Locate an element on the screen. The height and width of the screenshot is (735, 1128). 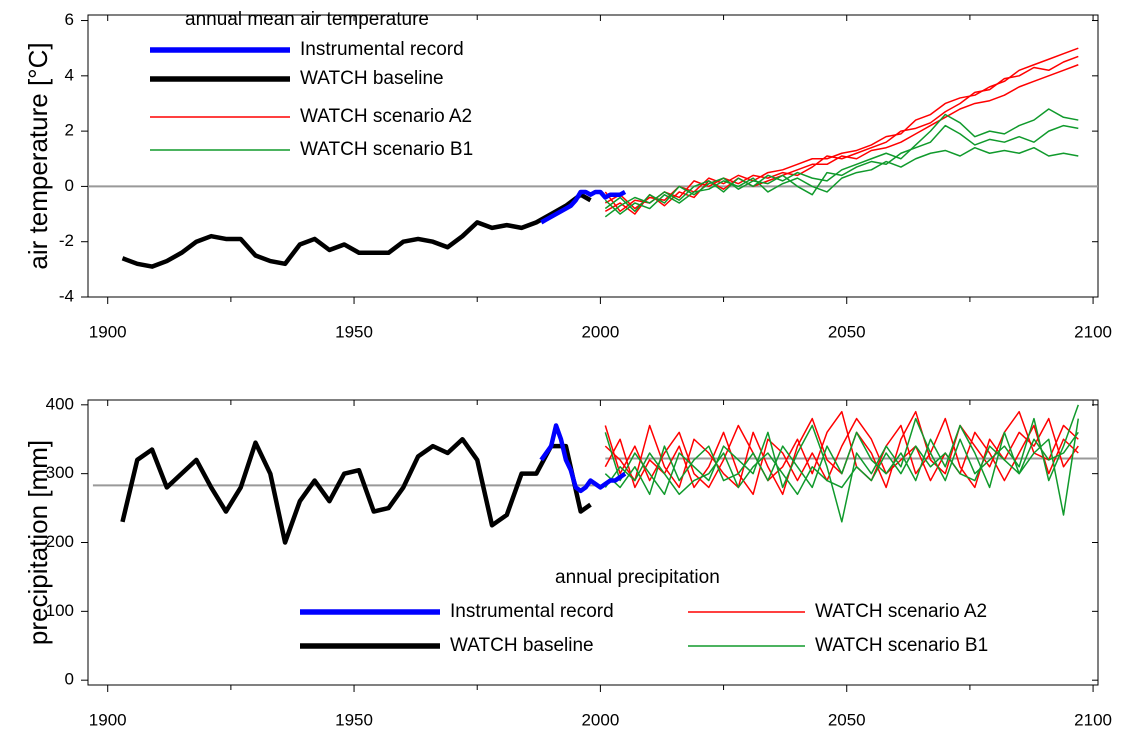
y-tick-label: 2 is located at coordinates (69, 130).